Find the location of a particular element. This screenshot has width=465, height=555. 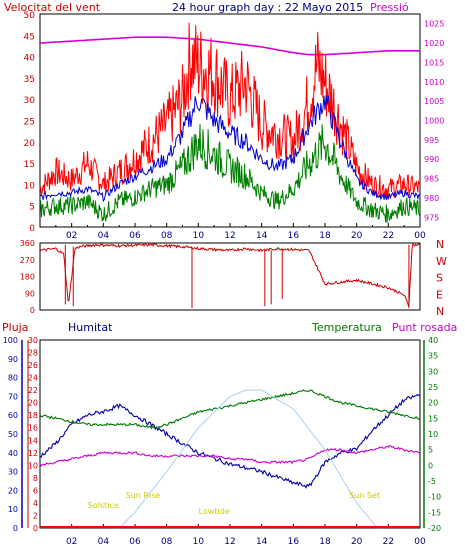

pressure-tick-label: 990 is located at coordinates (431, 159).